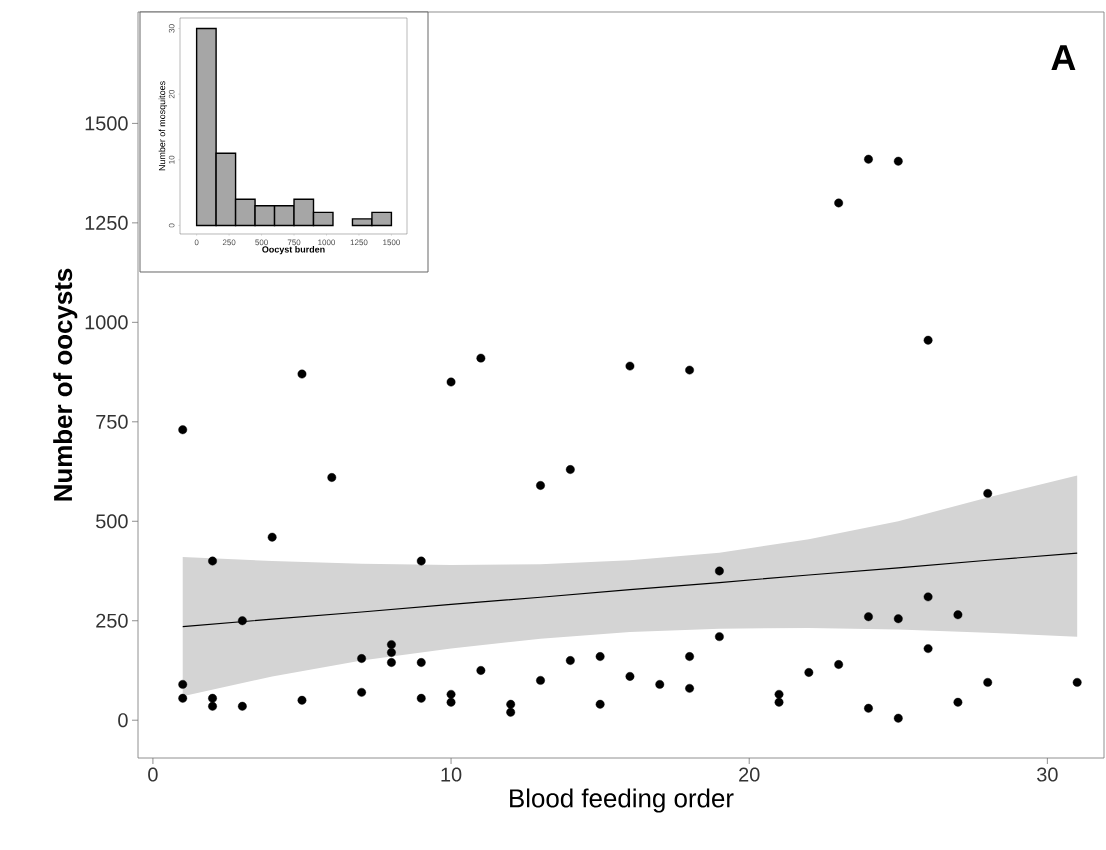 Image resolution: width=1106 pixels, height=850 pixels. I want to click on x-axis-title: Blood feeding order, so click(622, 800).